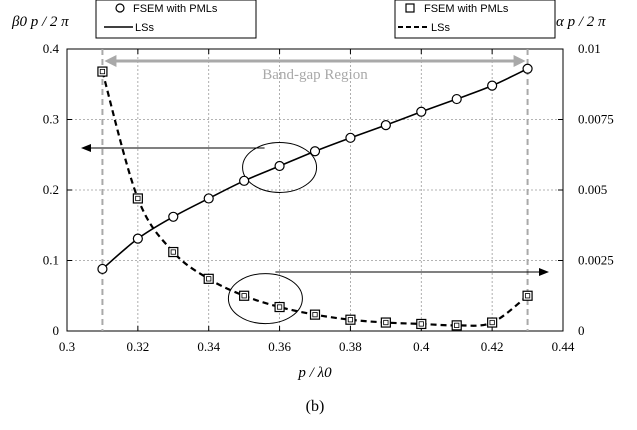  Describe the element at coordinates (175, 9) in the screenshot. I see `legend-left-label-1: FSEM with PMLs` at that location.